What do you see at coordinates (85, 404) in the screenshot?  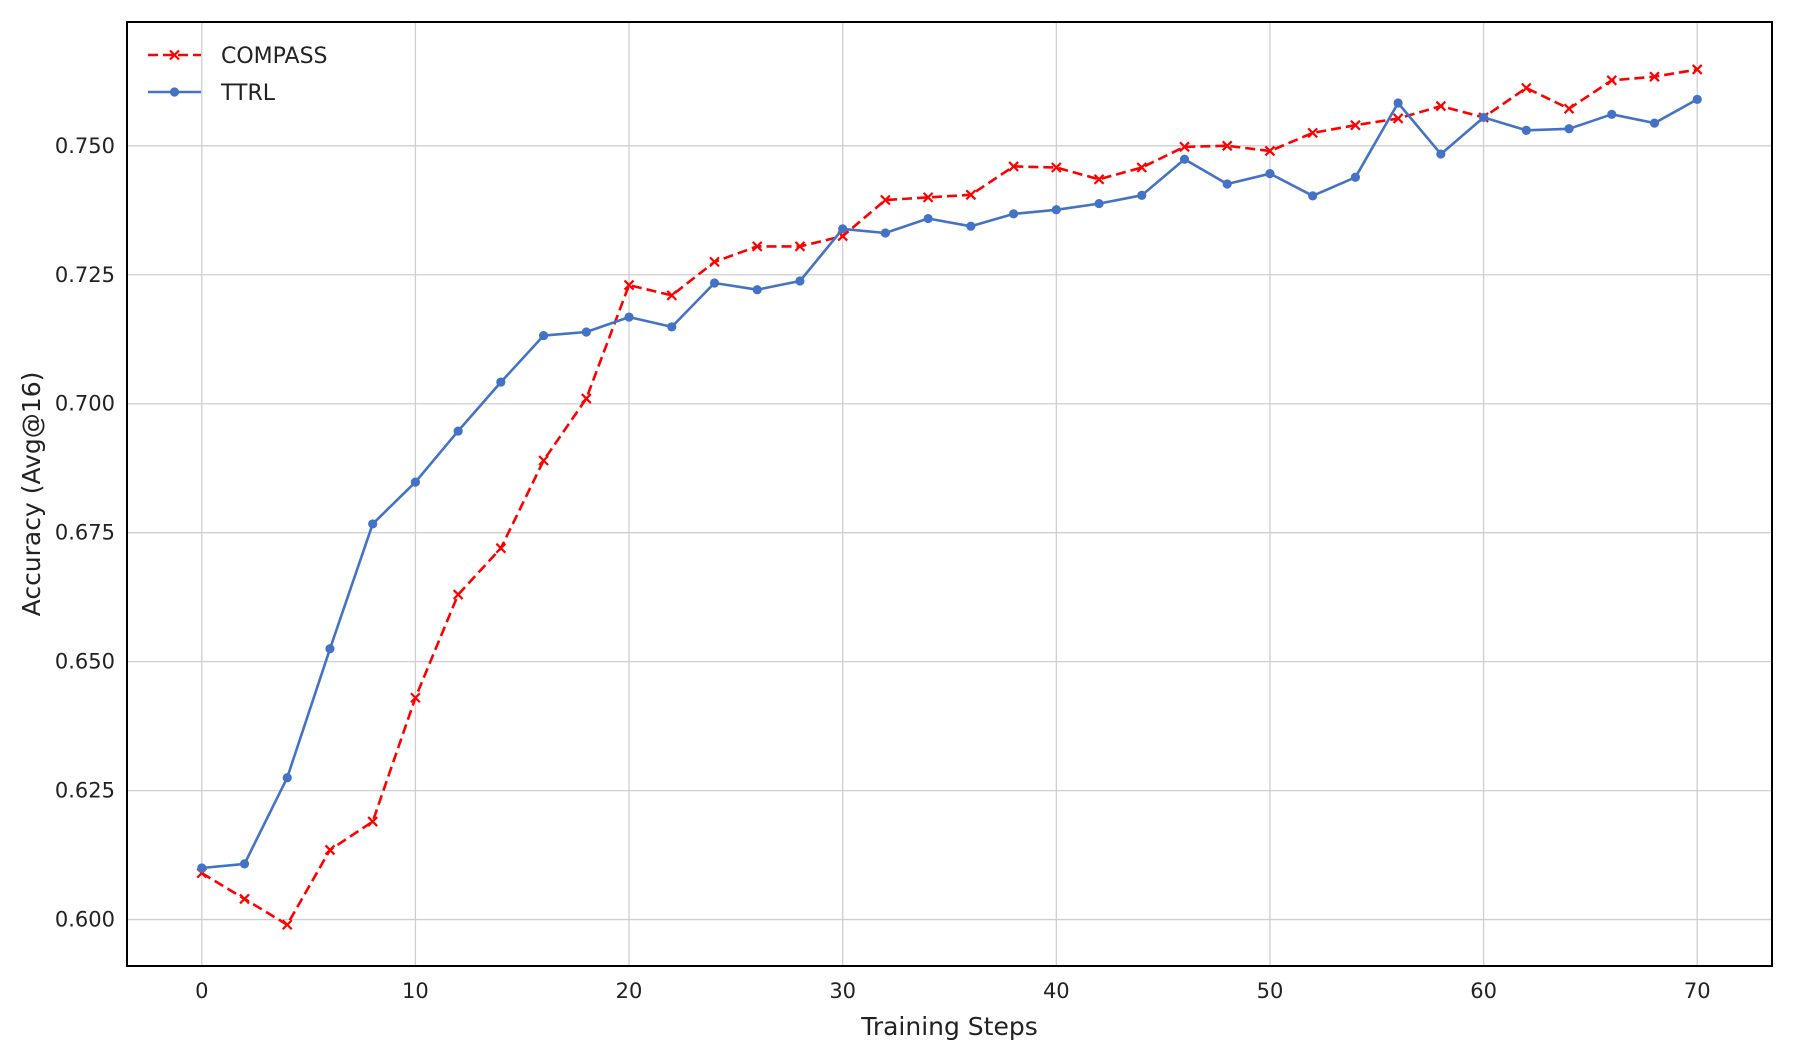 I see `y-tick-label: 0.700` at bounding box center [85, 404].